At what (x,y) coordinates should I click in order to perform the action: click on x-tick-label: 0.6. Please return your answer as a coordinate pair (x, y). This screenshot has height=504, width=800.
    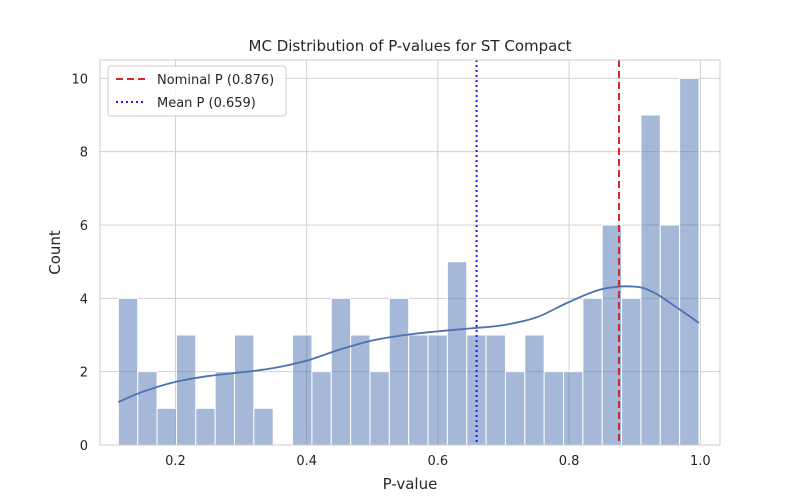
    Looking at the image, I should click on (438, 461).